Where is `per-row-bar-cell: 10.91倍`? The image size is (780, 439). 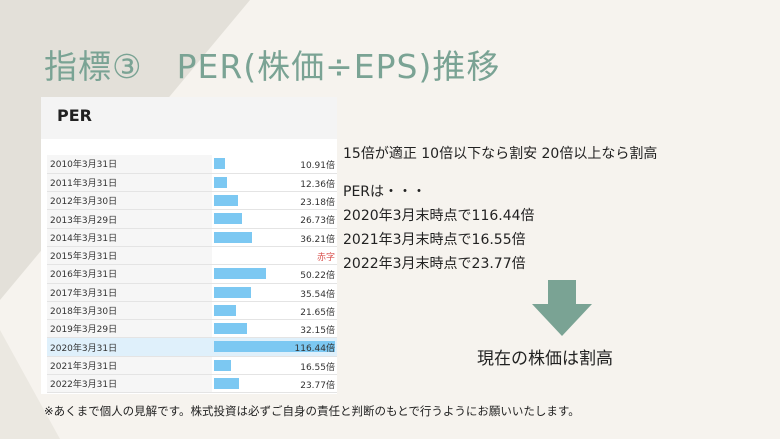 per-row-bar-cell: 10.91倍 is located at coordinates (274, 164).